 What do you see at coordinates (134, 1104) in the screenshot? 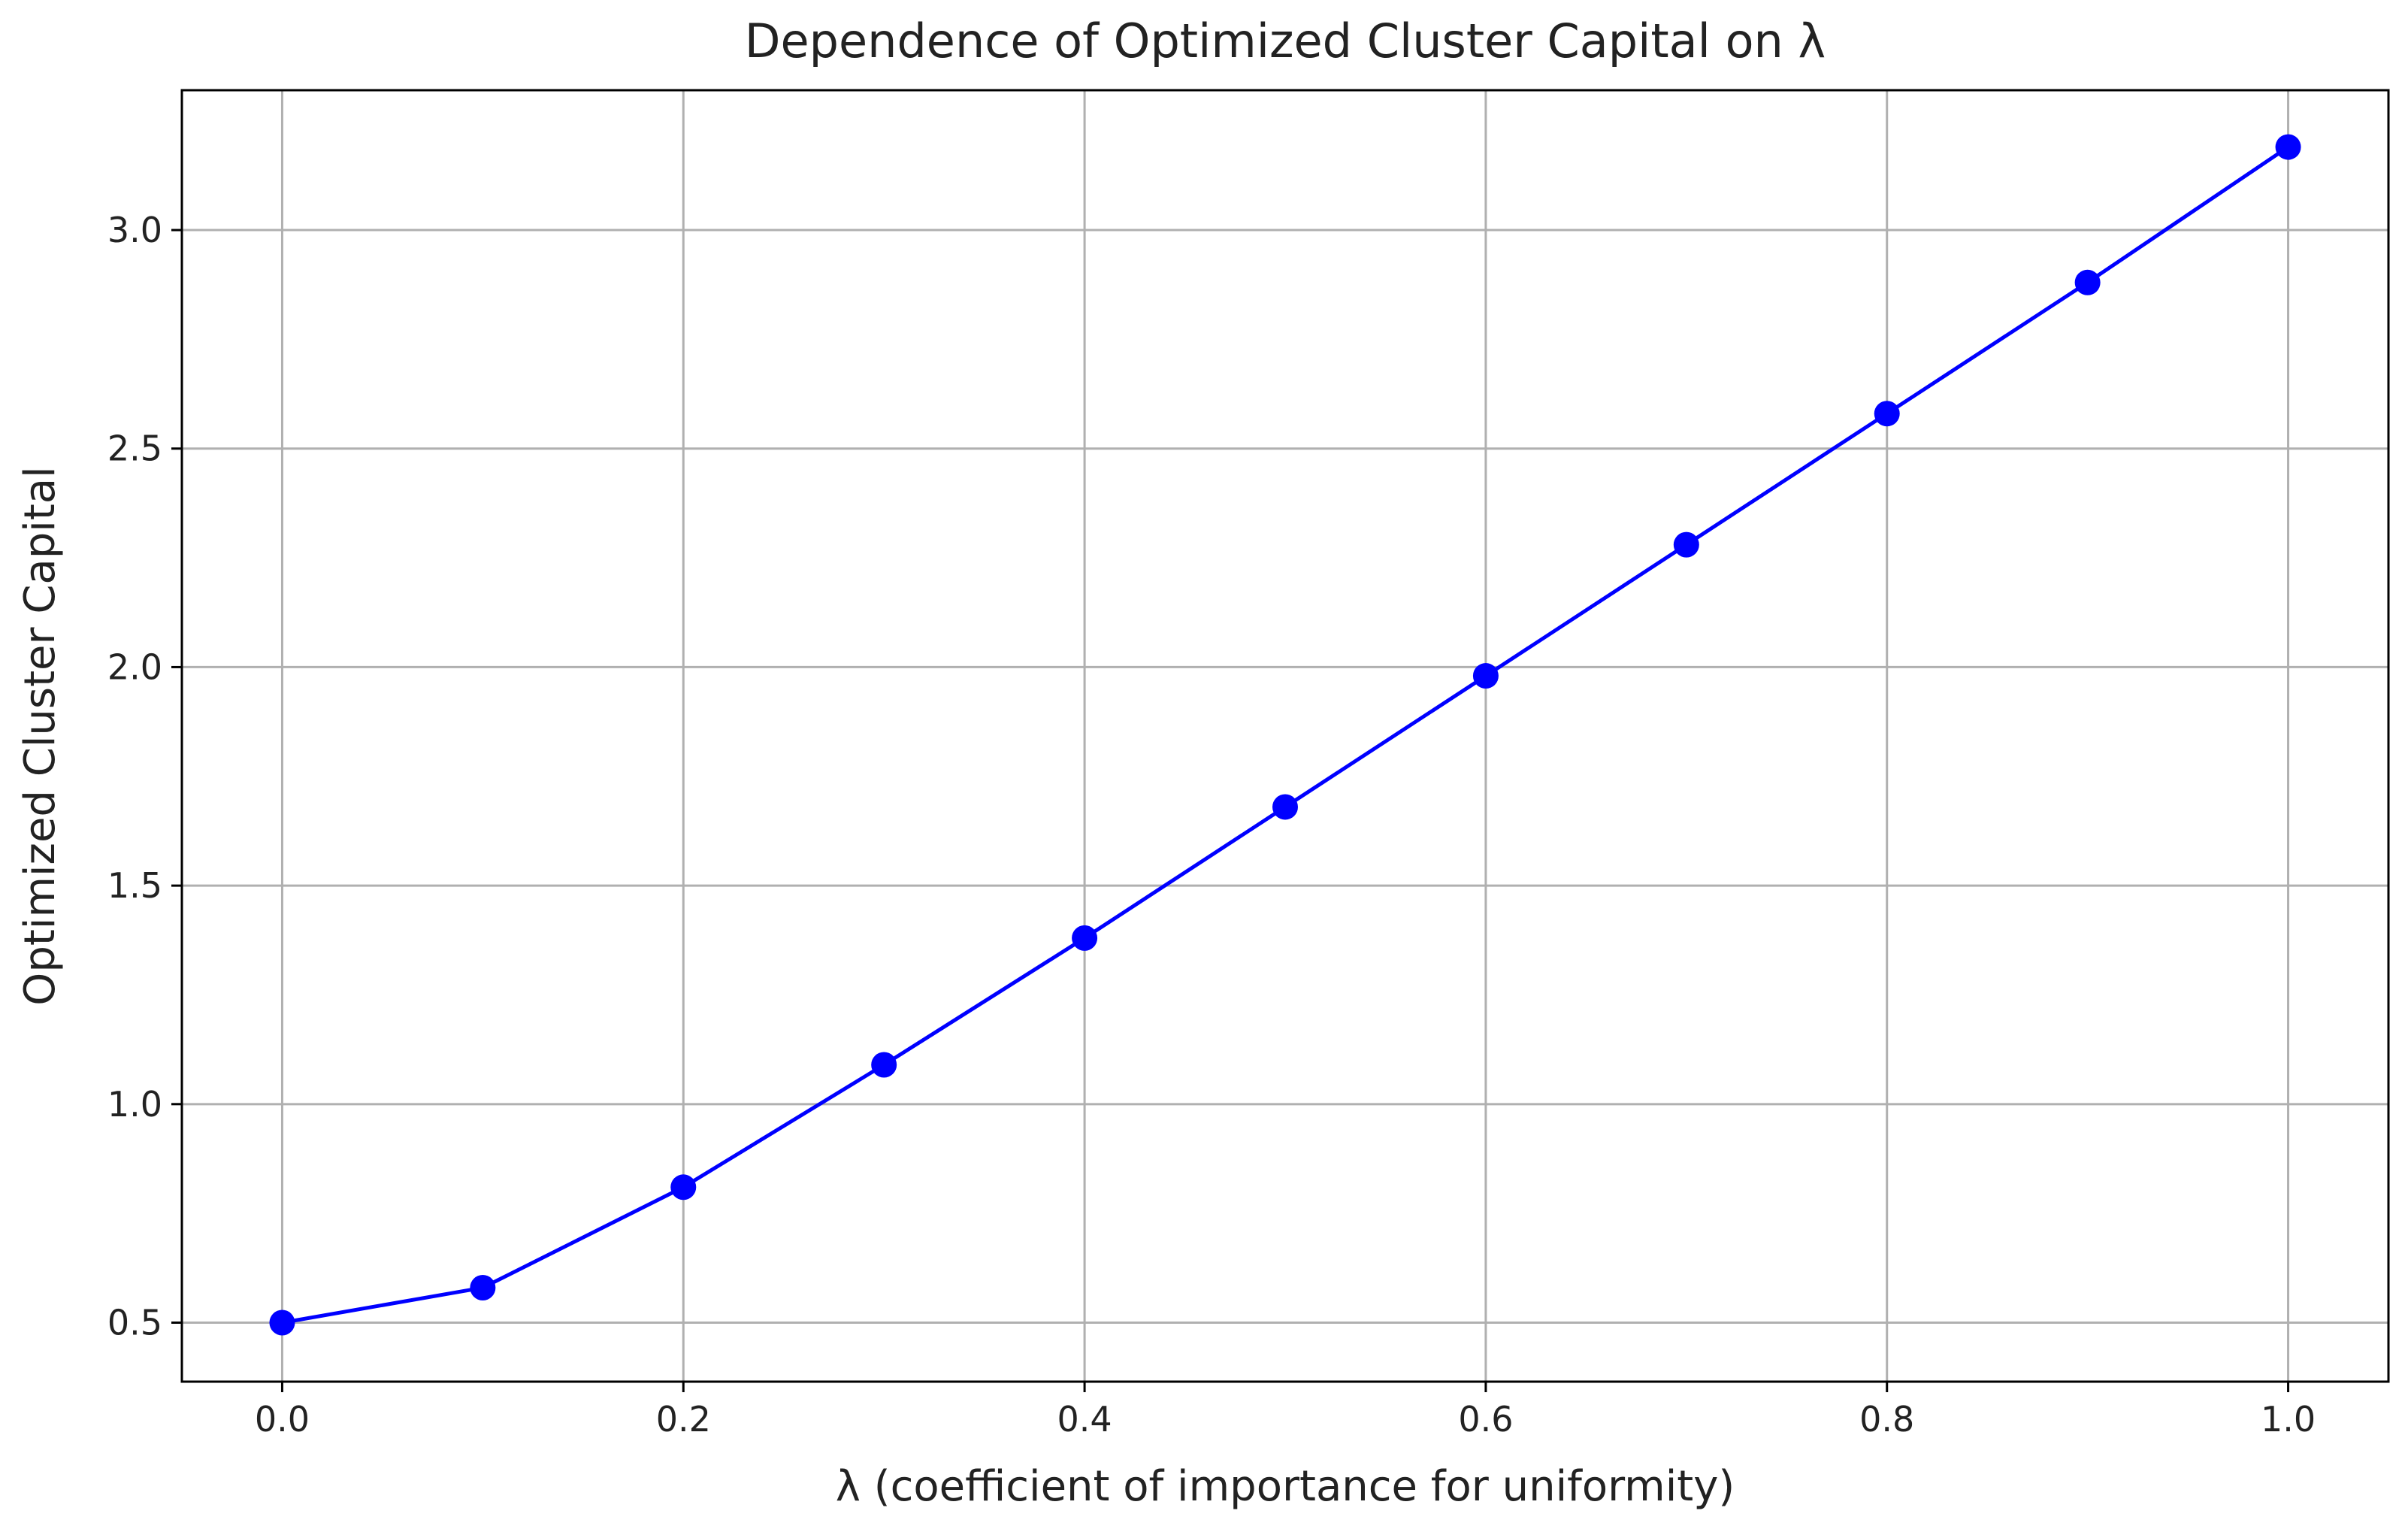
I see `y-tick-label: 1.0` at bounding box center [134, 1104].